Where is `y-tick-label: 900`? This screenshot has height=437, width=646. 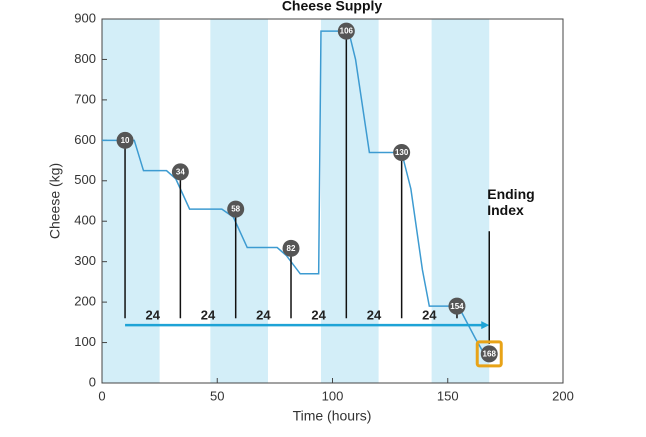
y-tick-label: 900 is located at coordinates (85, 17).